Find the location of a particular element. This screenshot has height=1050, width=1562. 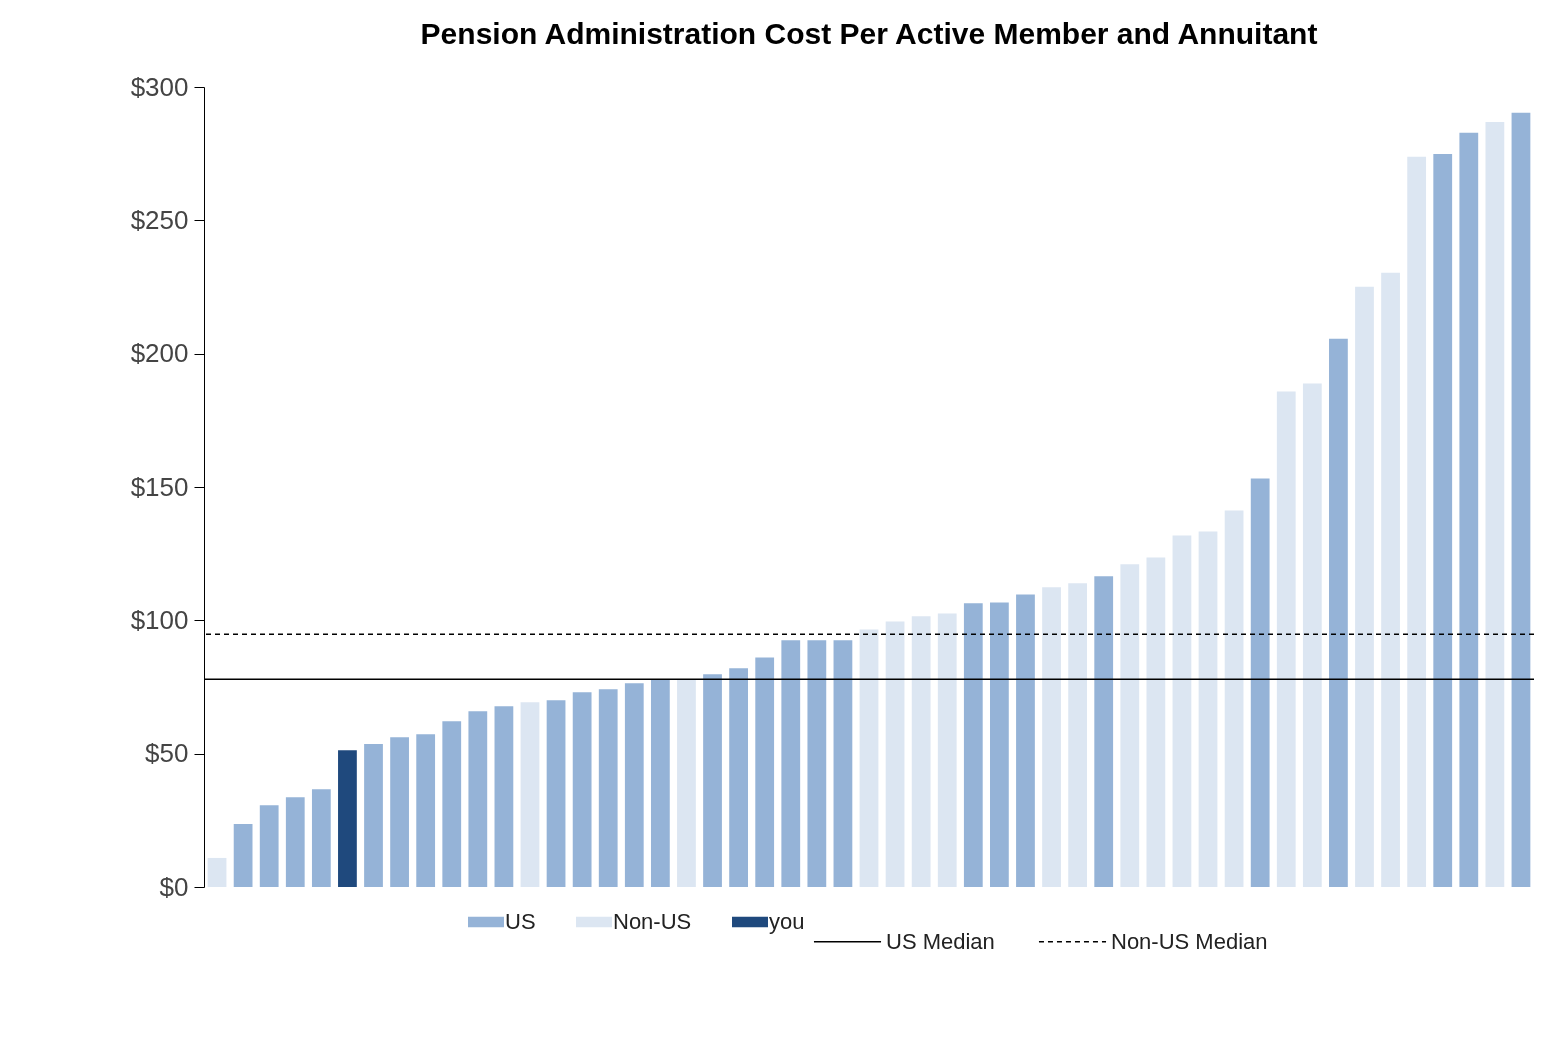

y-tick-label: $250 is located at coordinates (159, 219).